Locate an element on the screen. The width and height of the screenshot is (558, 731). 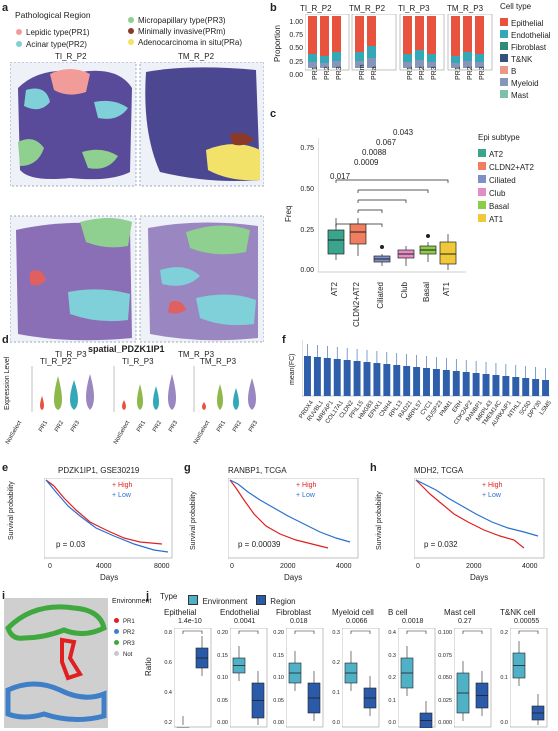
panel-a-legend-title: Pathological Region is located at coordinates (53, 15).